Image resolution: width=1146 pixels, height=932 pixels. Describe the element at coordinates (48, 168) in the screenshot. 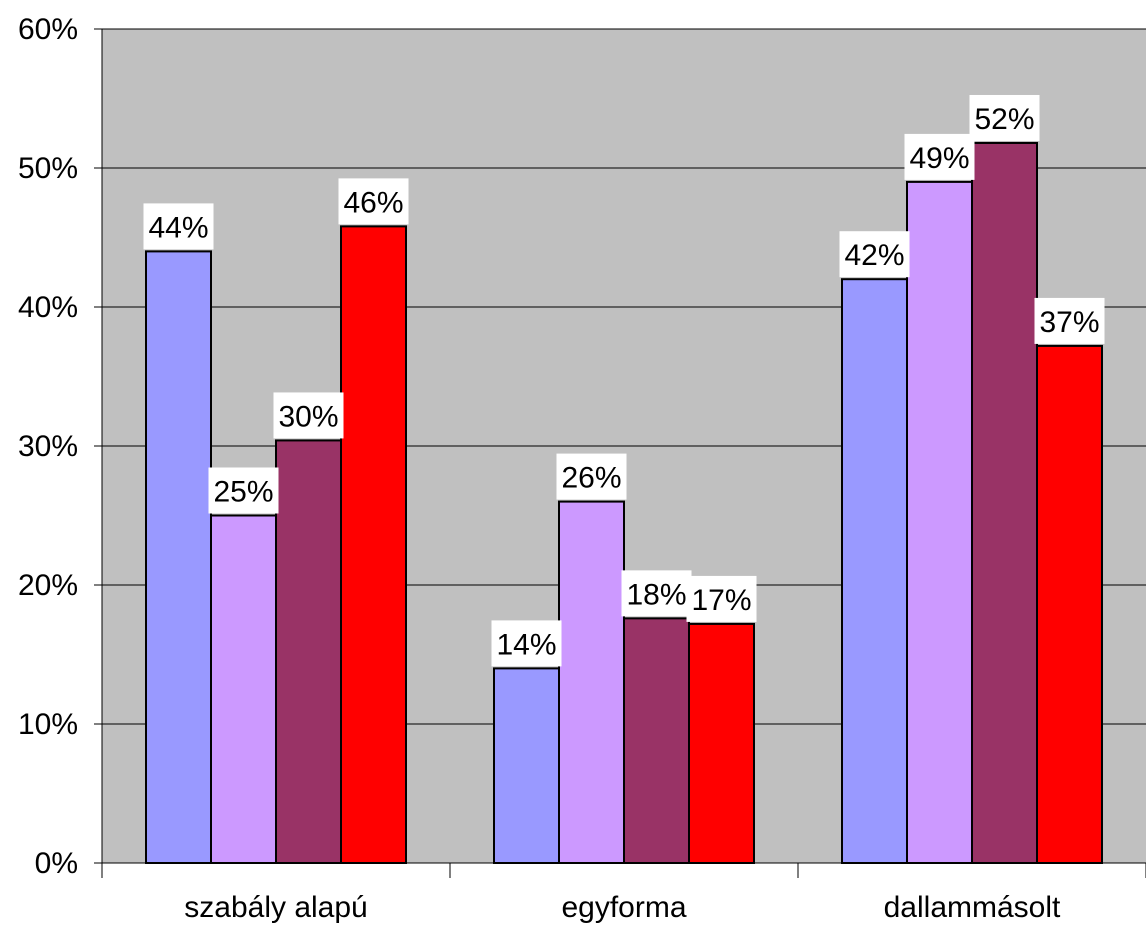

I see `y-tick-label: 50%` at that location.